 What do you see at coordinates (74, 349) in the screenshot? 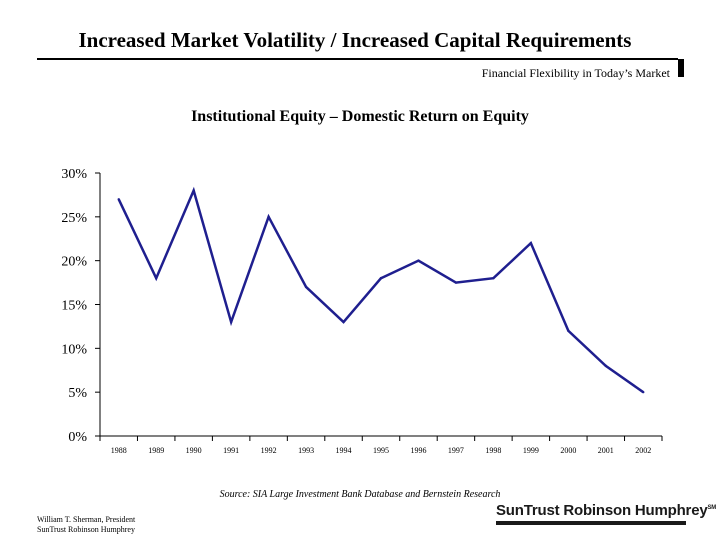
I see `y-tick-label: 10%` at bounding box center [74, 349].